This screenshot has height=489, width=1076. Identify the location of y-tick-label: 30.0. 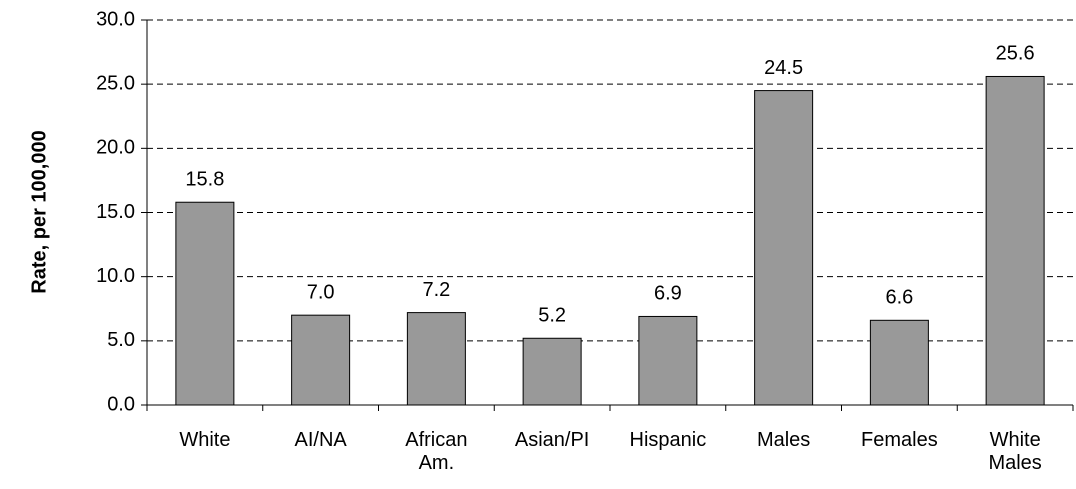
(115, 19).